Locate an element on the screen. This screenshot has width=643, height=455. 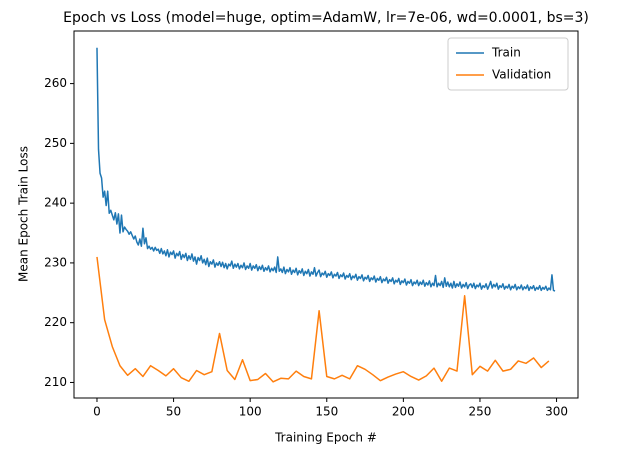
legend-box is located at coordinates (508, 64).